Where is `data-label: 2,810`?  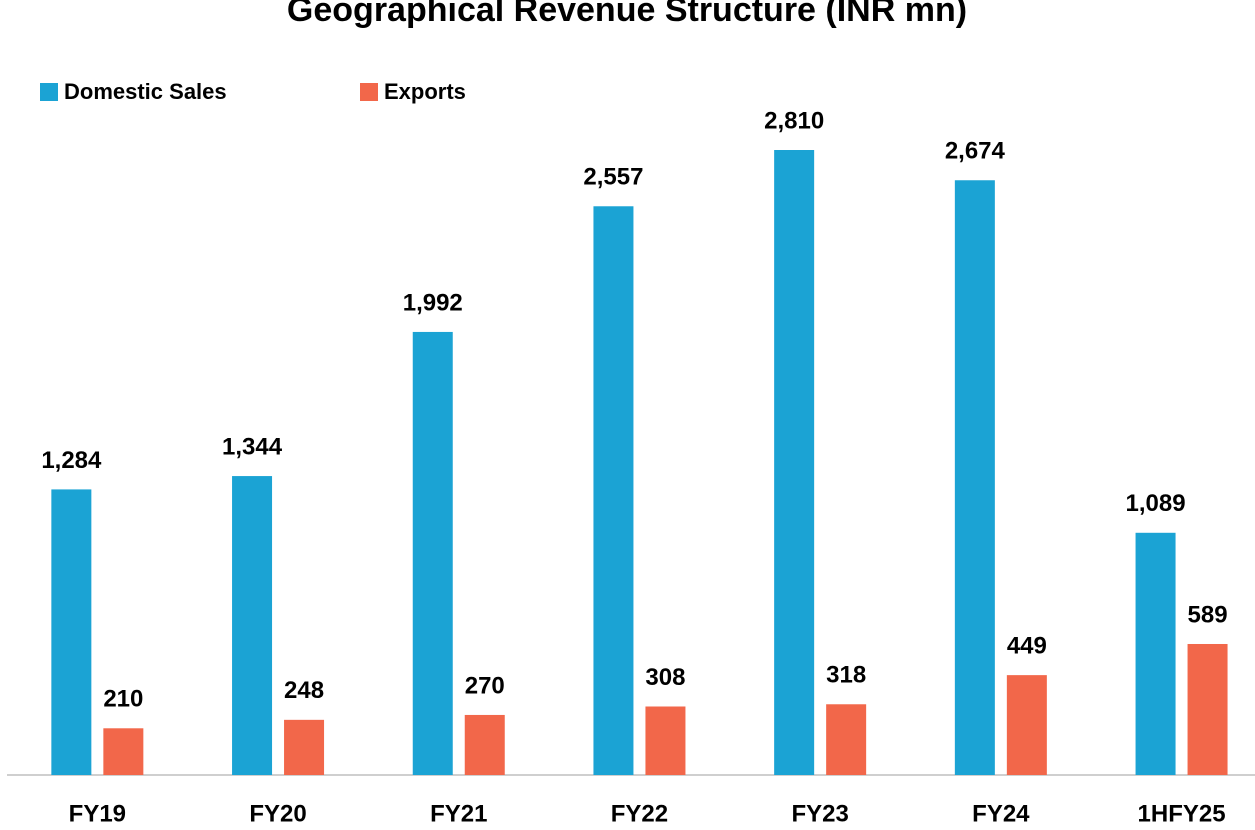 data-label: 2,810 is located at coordinates (794, 120).